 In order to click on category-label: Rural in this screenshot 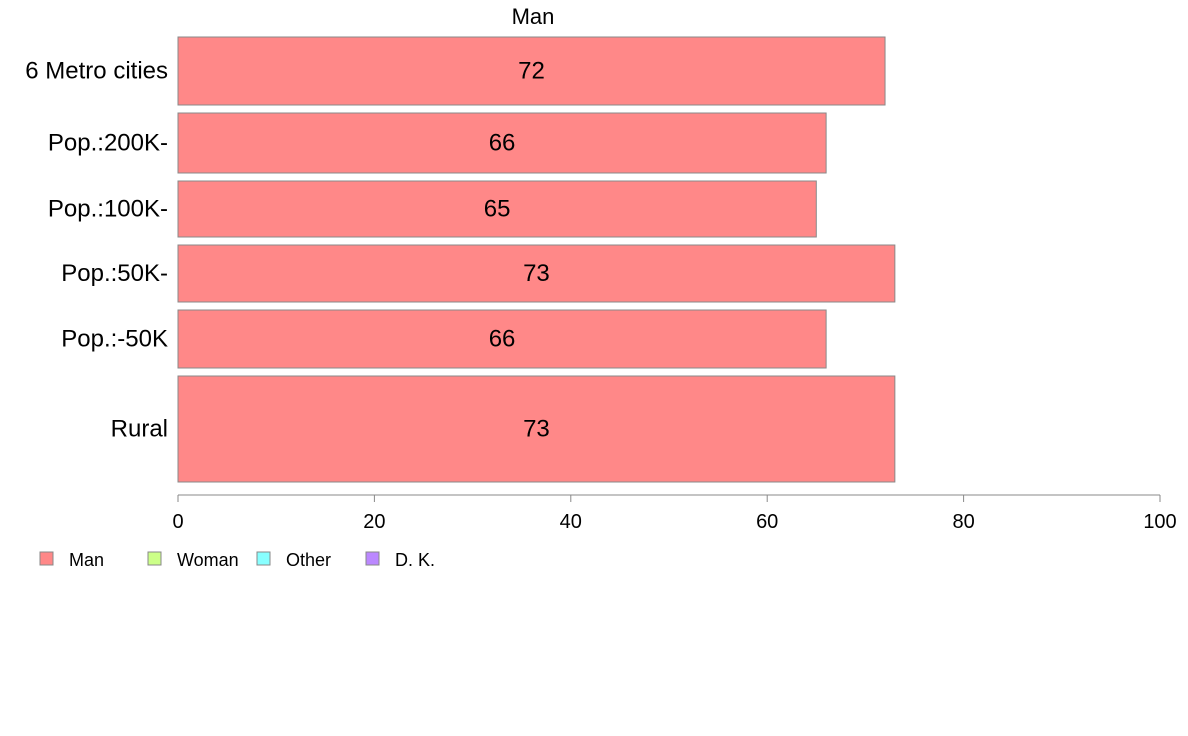, I will do `click(139, 429)`.